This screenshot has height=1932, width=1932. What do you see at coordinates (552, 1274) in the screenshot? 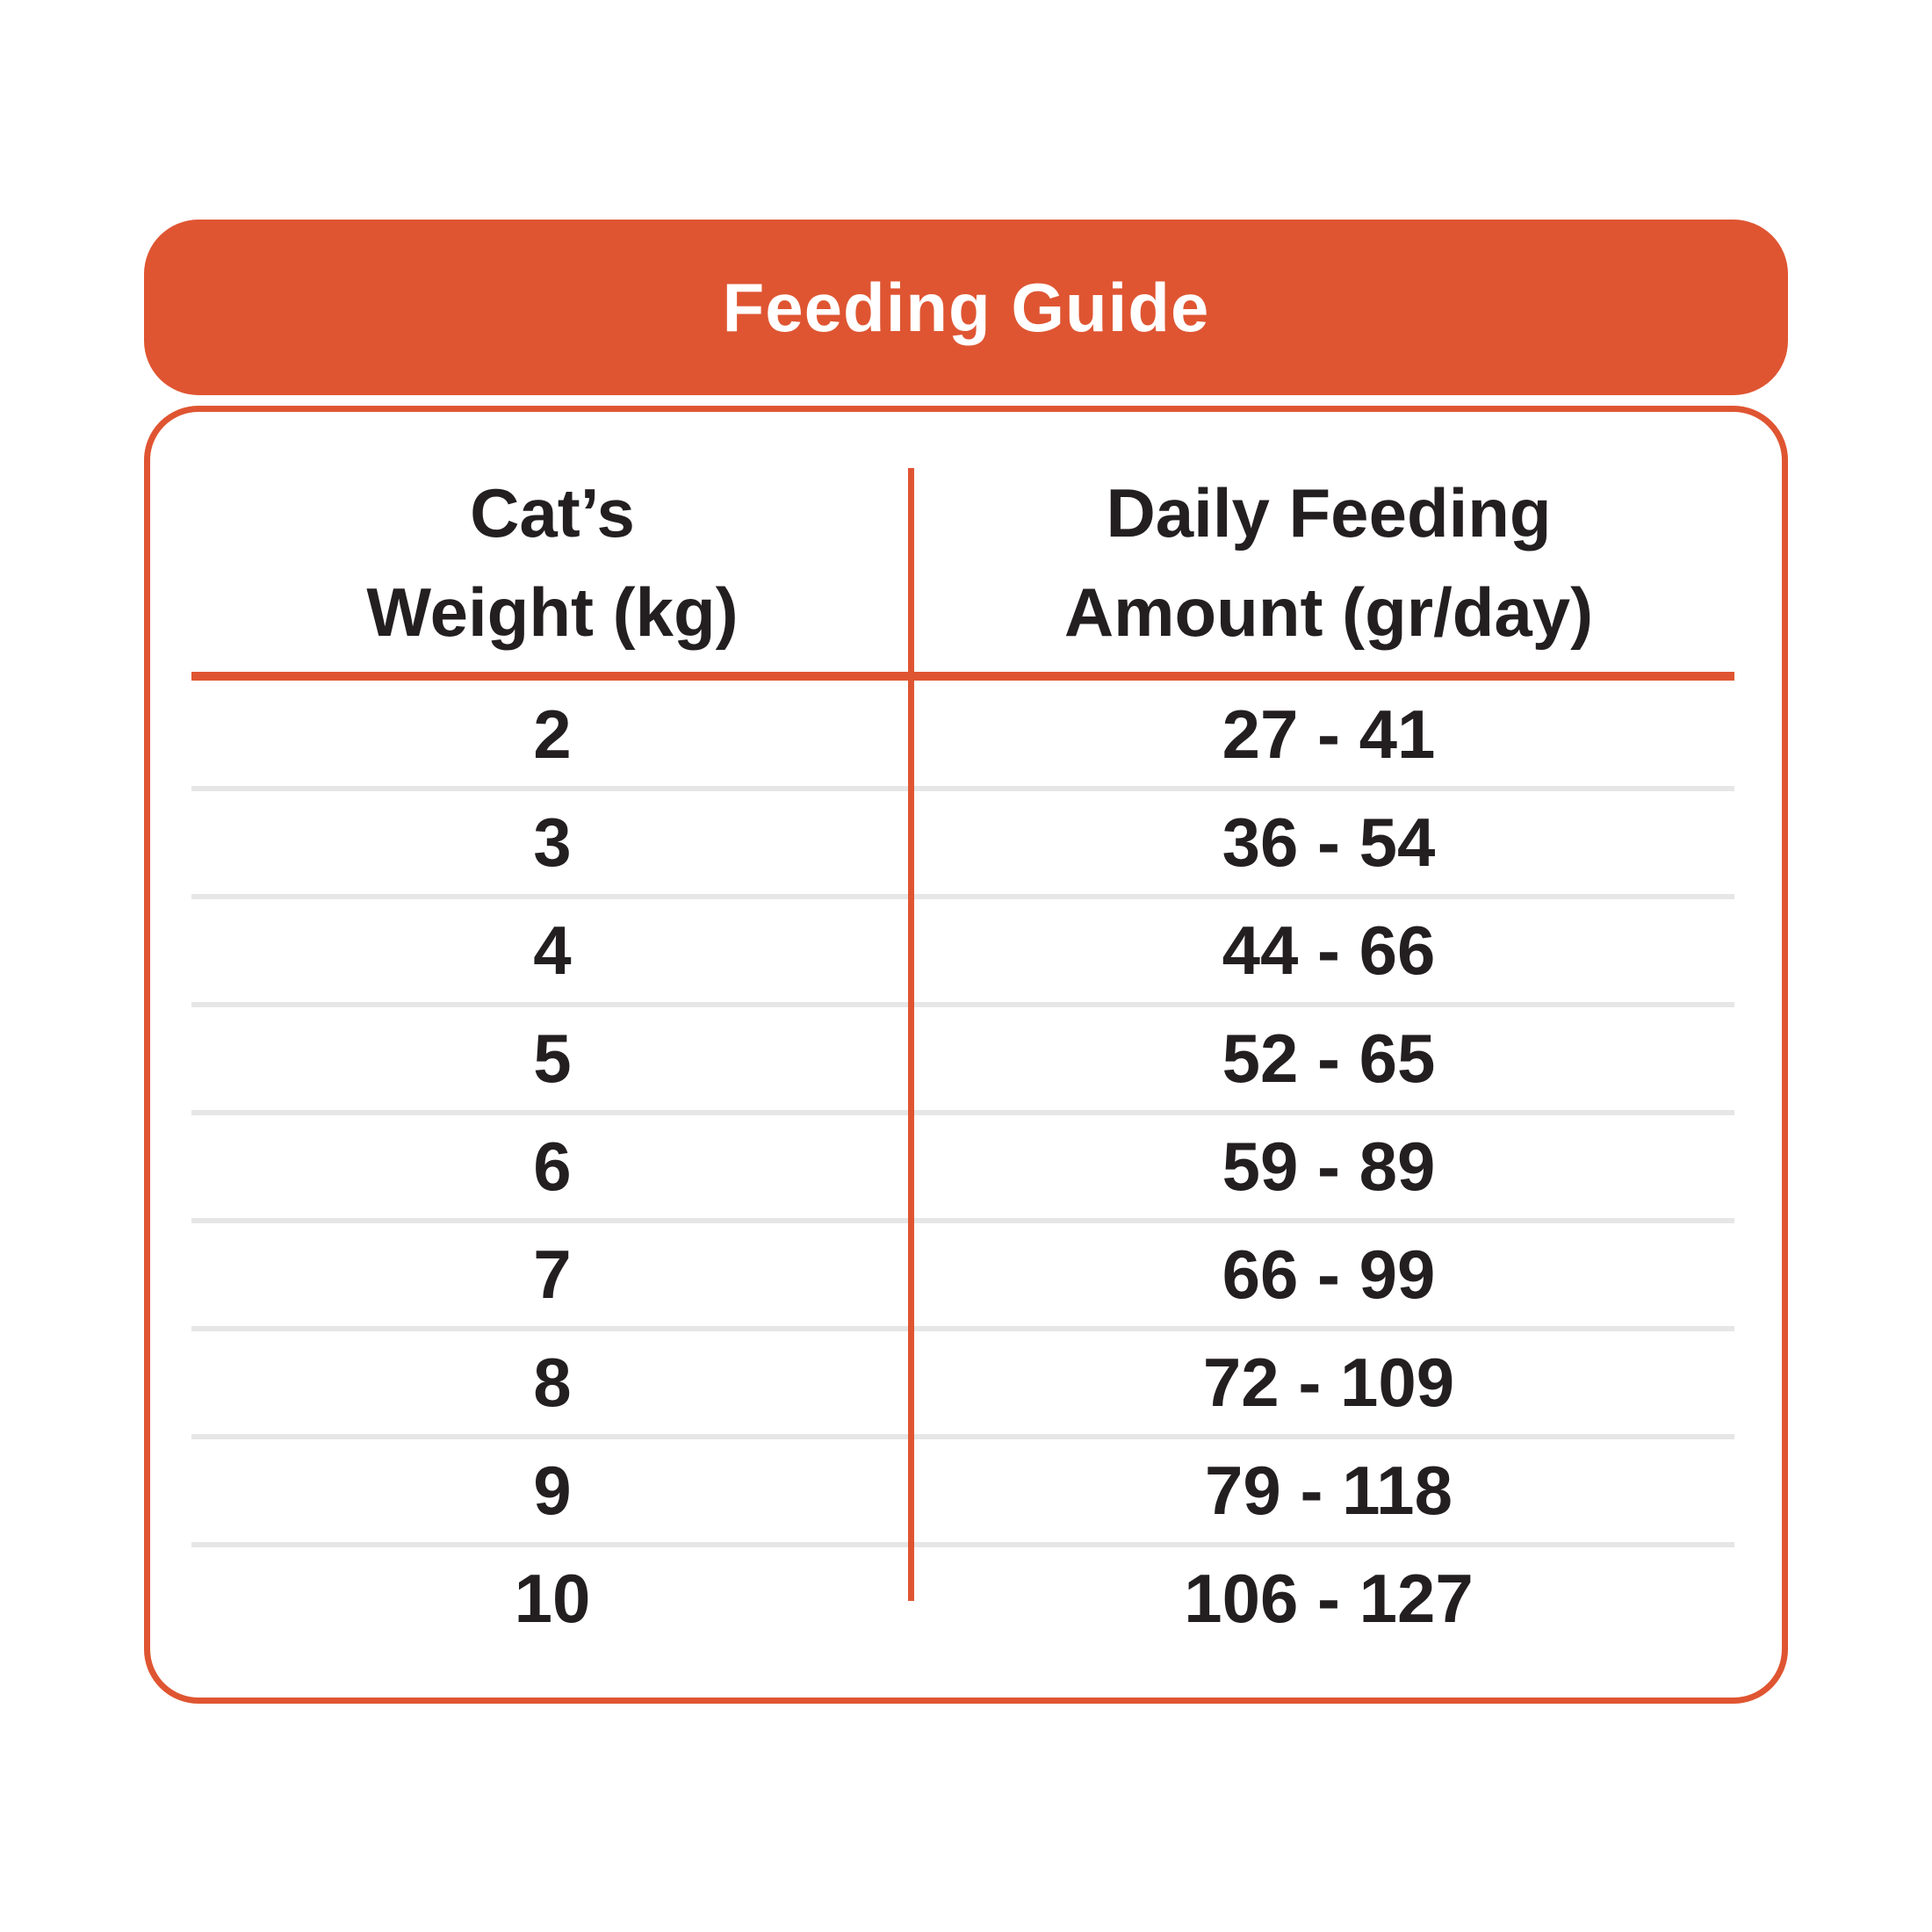
I see `cell-weight: 7` at bounding box center [552, 1274].